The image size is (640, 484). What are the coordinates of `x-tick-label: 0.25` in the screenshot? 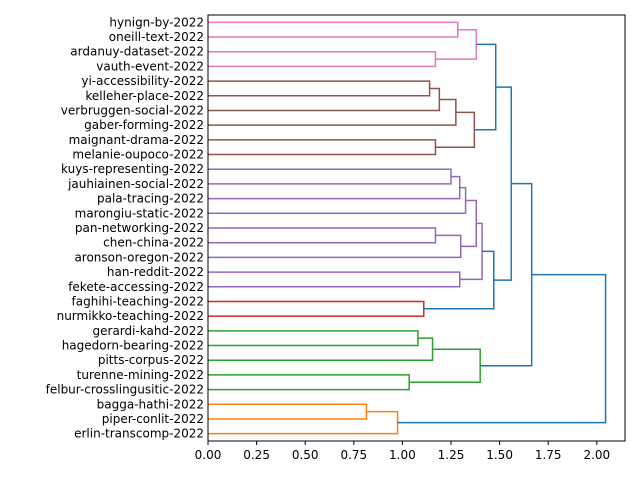 It's located at (256, 455).